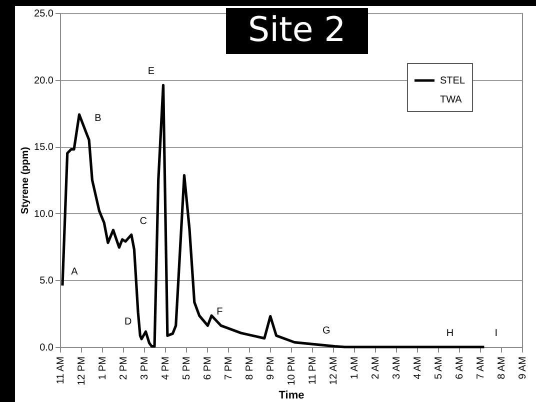 The width and height of the screenshot is (536, 402). I want to click on annotation: H, so click(450, 333).